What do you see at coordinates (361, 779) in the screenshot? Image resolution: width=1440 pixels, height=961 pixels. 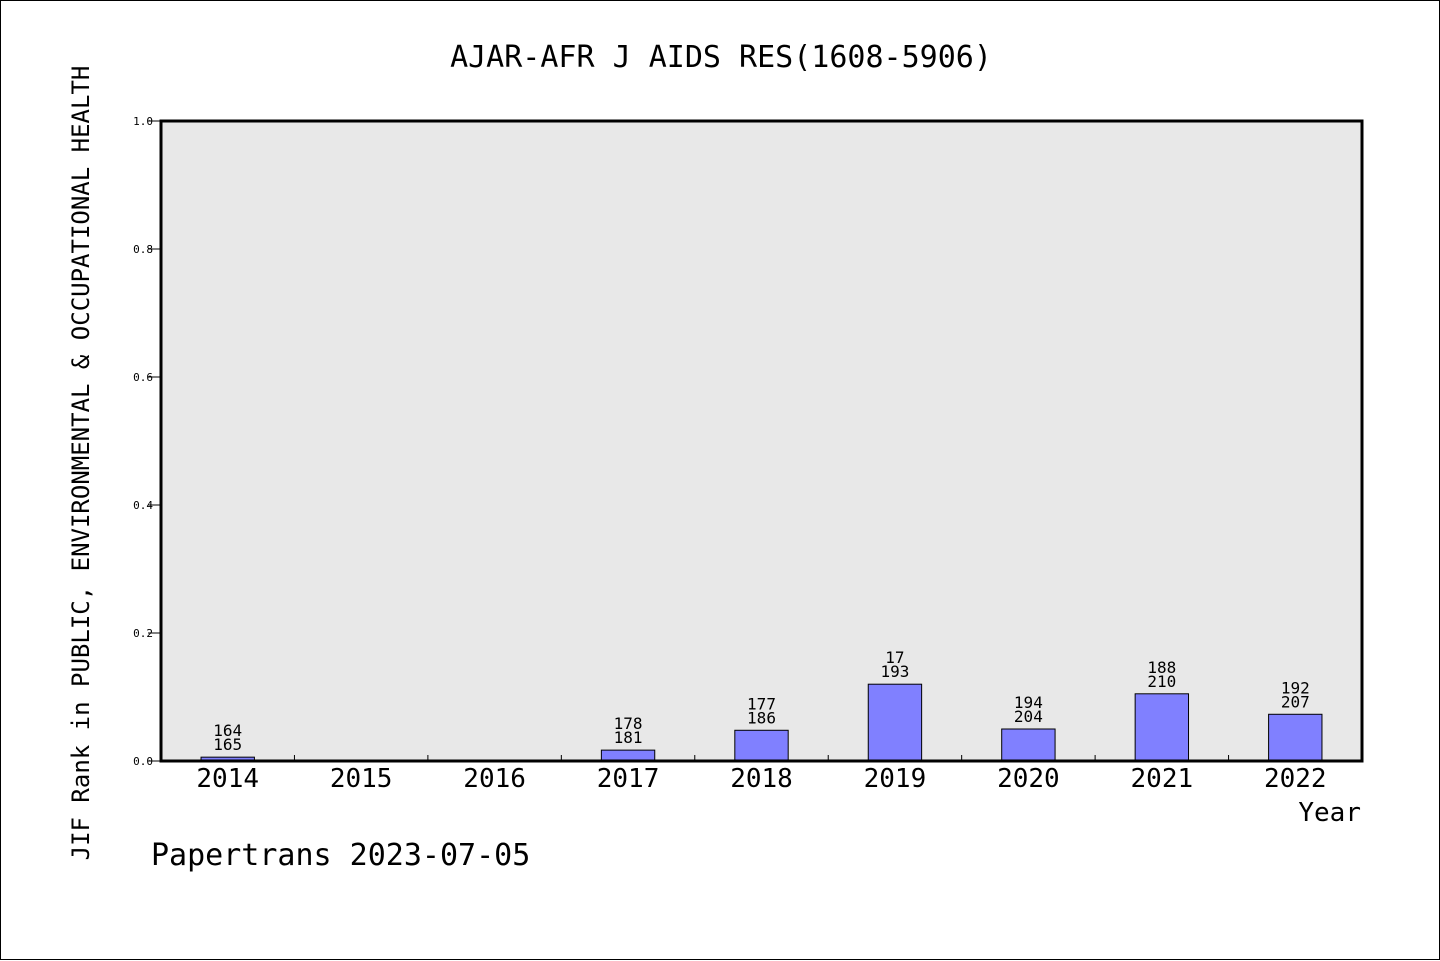 I see `x-tick-label: 2015` at bounding box center [361, 779].